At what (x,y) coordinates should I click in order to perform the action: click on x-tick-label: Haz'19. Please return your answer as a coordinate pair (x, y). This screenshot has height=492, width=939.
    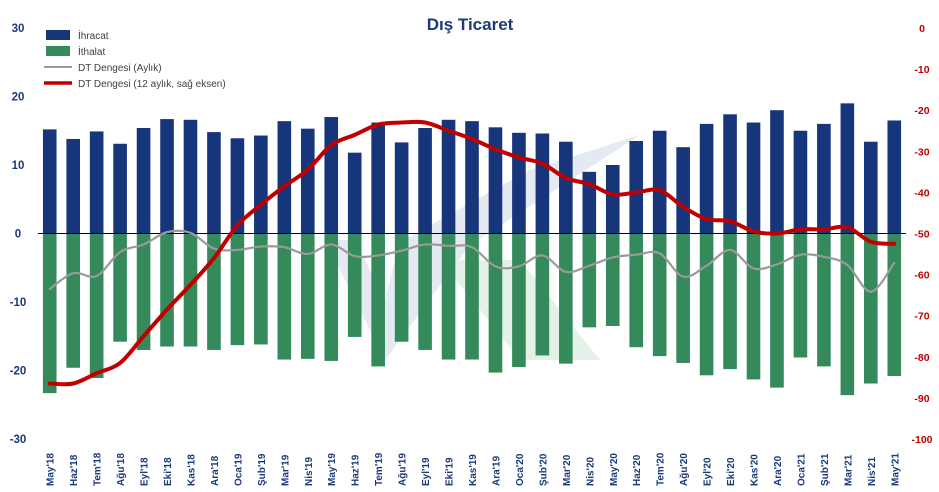
    Looking at the image, I should click on (356, 470).